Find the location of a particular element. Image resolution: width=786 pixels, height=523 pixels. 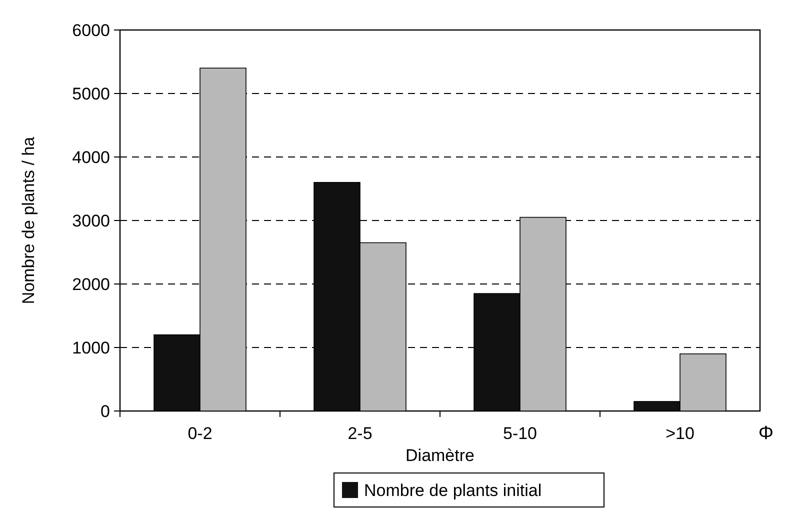

y-tick-label: 4000 is located at coordinates (91, 157).